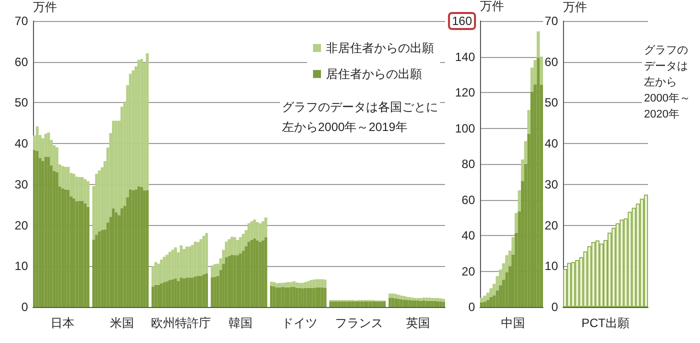 The width and height of the screenshot is (700, 343). What do you see at coordinates (469, 164) in the screenshot?
I see `y-tick-label: 80` at bounding box center [469, 164].